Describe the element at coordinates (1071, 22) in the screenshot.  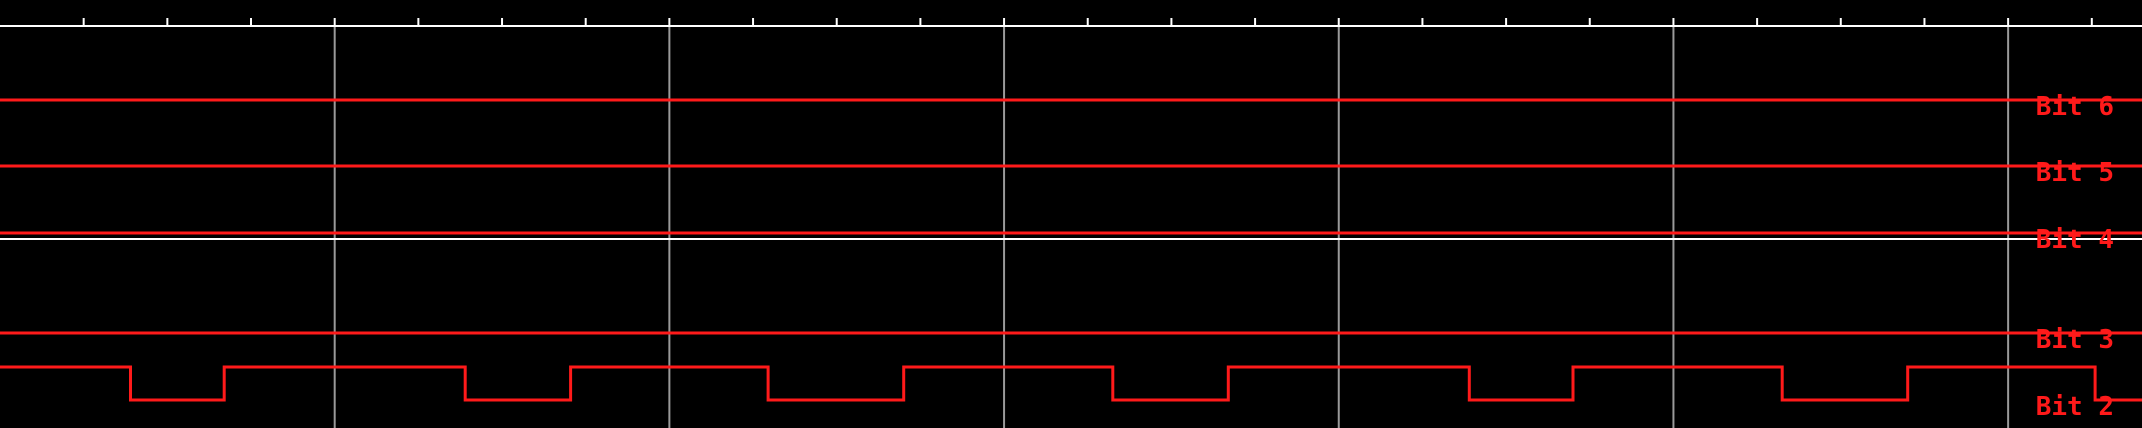
I see `time-ruler` at that location.